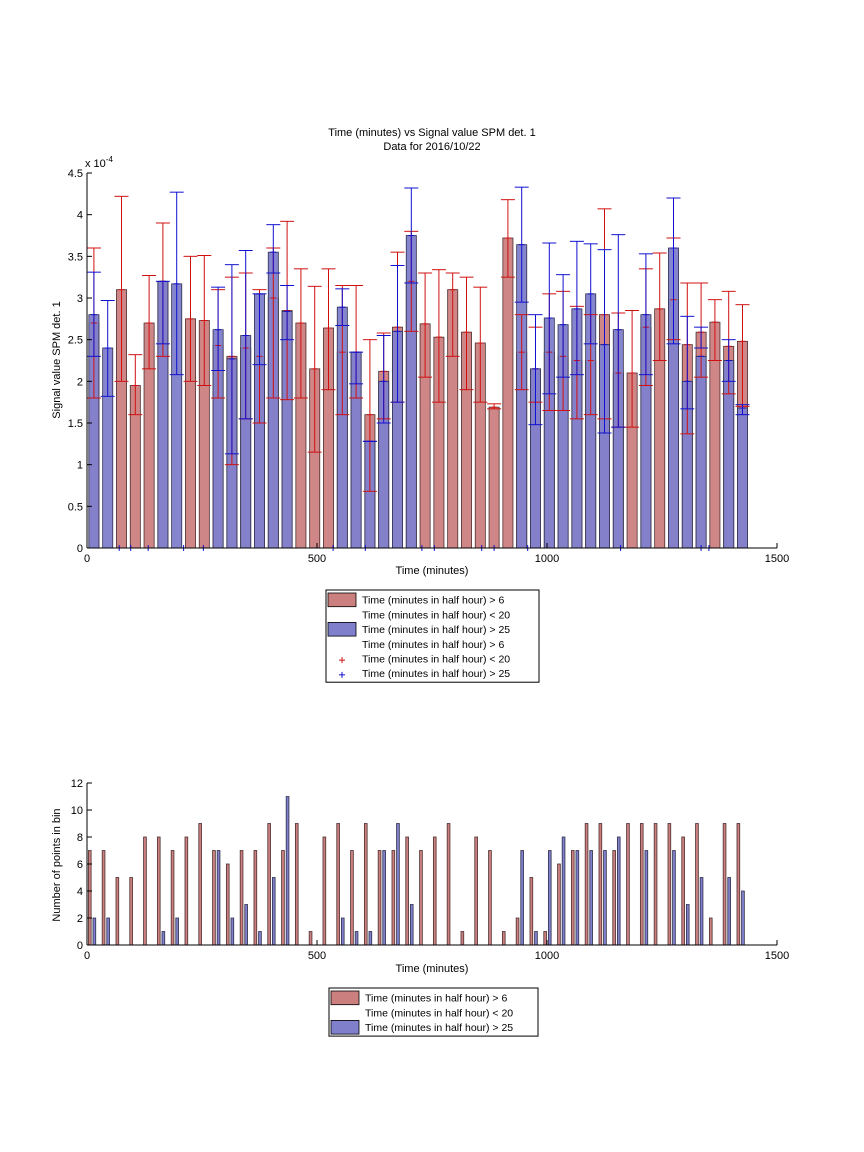  Describe the element at coordinates (317, 956) in the screenshot. I see `tick-label-bottom-x: 500` at that location.